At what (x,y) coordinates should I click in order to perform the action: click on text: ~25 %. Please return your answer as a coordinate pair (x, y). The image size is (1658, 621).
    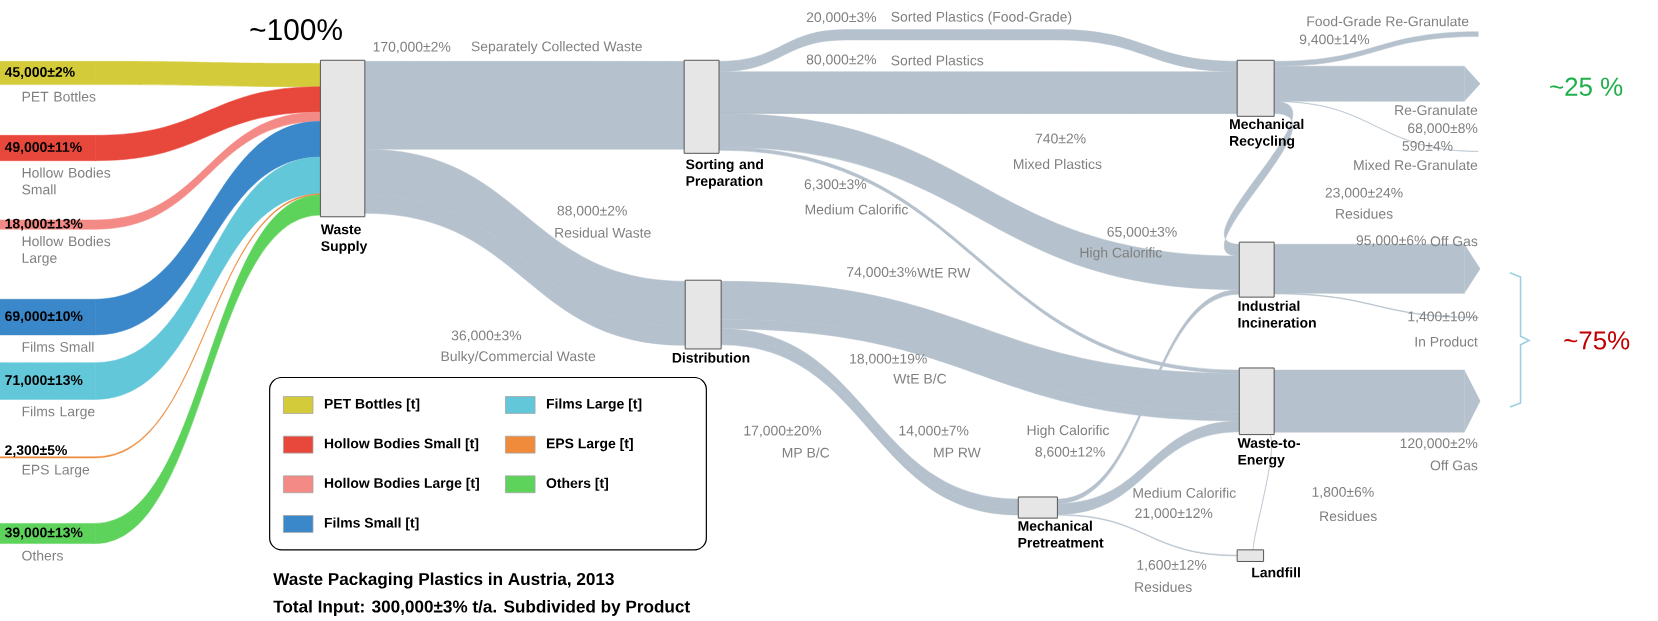
    Looking at the image, I should click on (1586, 87).